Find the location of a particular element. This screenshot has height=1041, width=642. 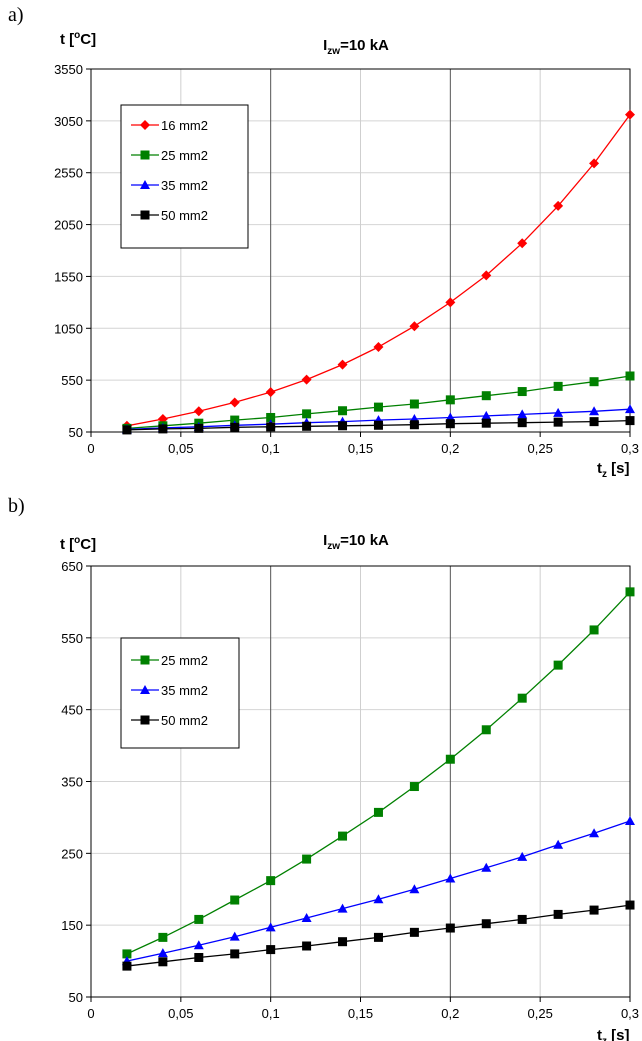

legend-label: 16 mm2 is located at coordinates (184, 125).